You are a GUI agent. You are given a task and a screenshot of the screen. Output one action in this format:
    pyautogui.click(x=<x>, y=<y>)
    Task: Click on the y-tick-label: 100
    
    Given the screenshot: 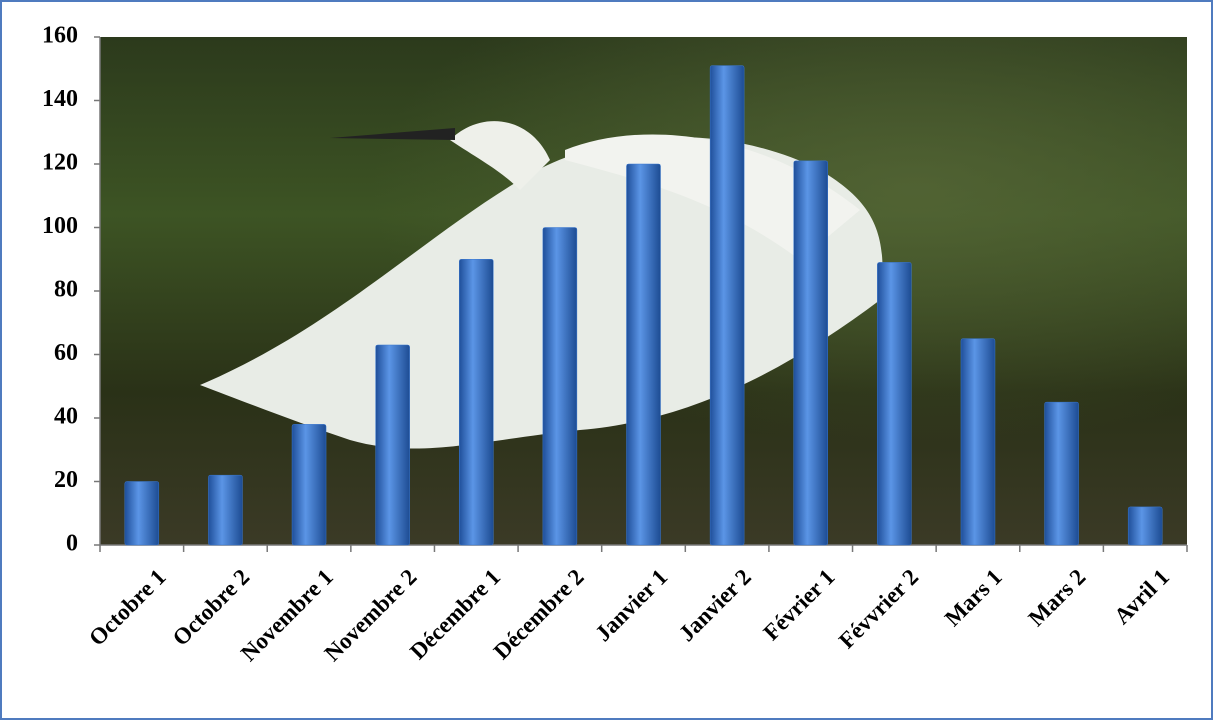 What is the action you would take?
    pyautogui.click(x=60, y=226)
    